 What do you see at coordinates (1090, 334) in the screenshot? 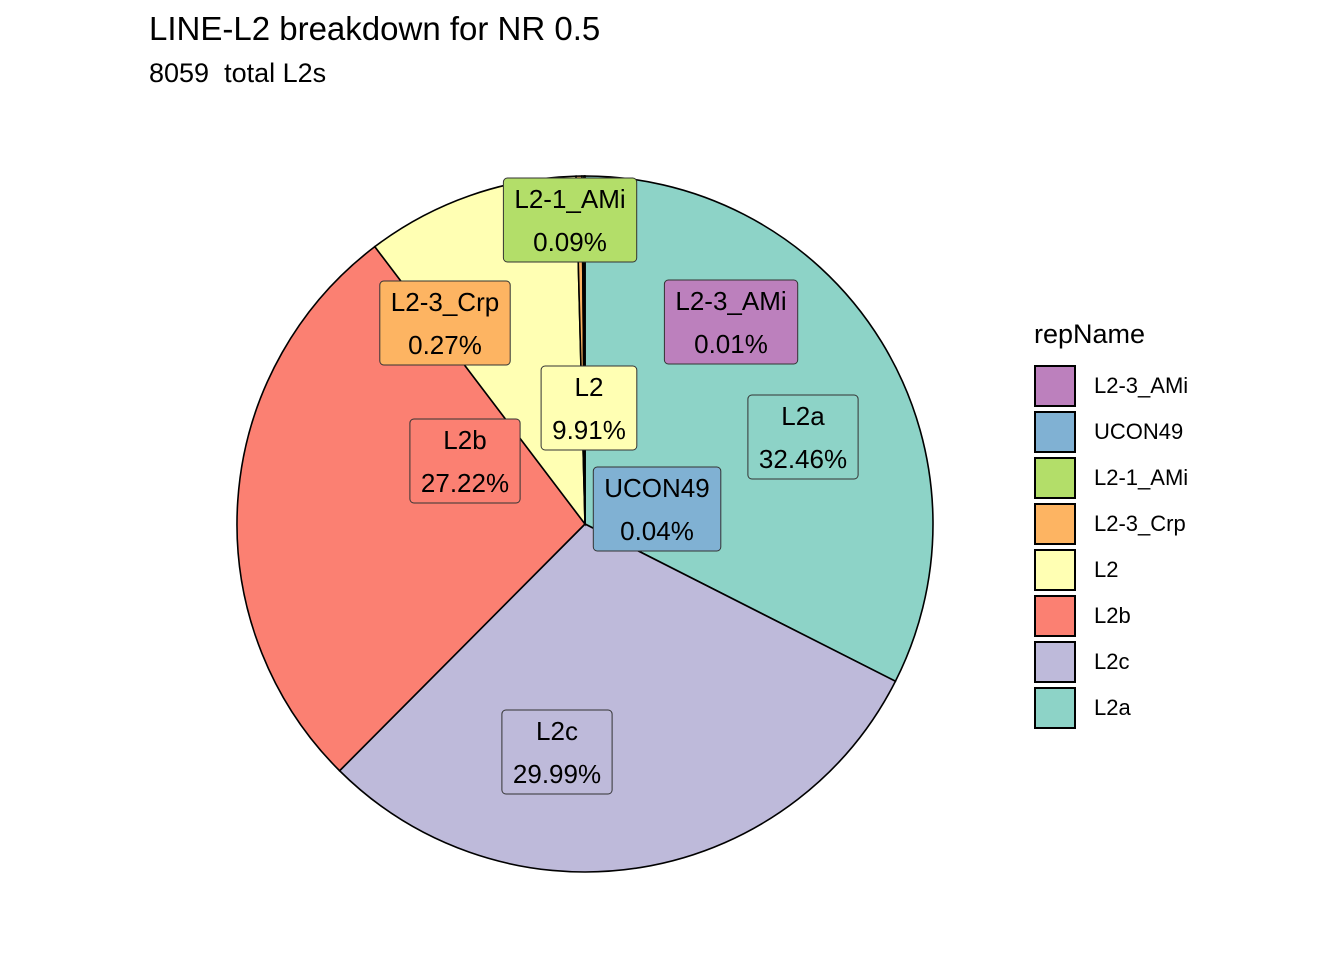
I see `legend-title: repName` at bounding box center [1090, 334].